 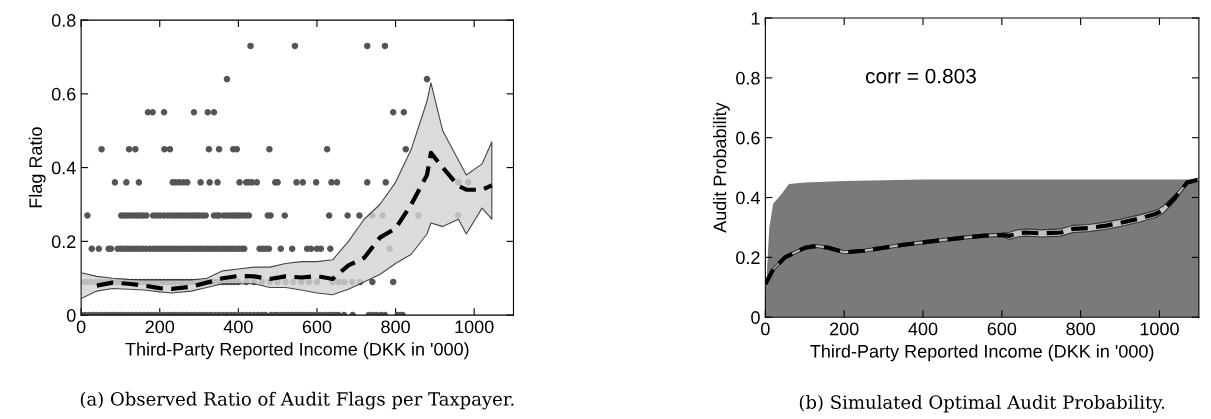 What do you see at coordinates (37, 167) in the screenshot?
I see `y-axis-title: Flag Ratio` at bounding box center [37, 167].